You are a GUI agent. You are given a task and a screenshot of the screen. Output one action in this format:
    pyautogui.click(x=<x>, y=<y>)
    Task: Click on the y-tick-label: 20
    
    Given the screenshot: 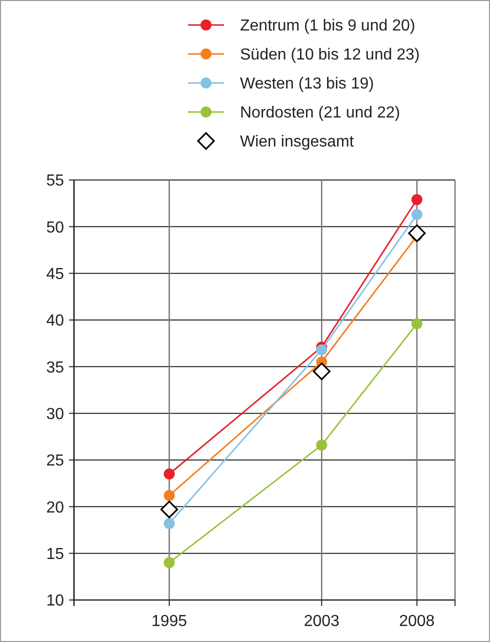 What is the action you would take?
    pyautogui.click(x=55, y=507)
    